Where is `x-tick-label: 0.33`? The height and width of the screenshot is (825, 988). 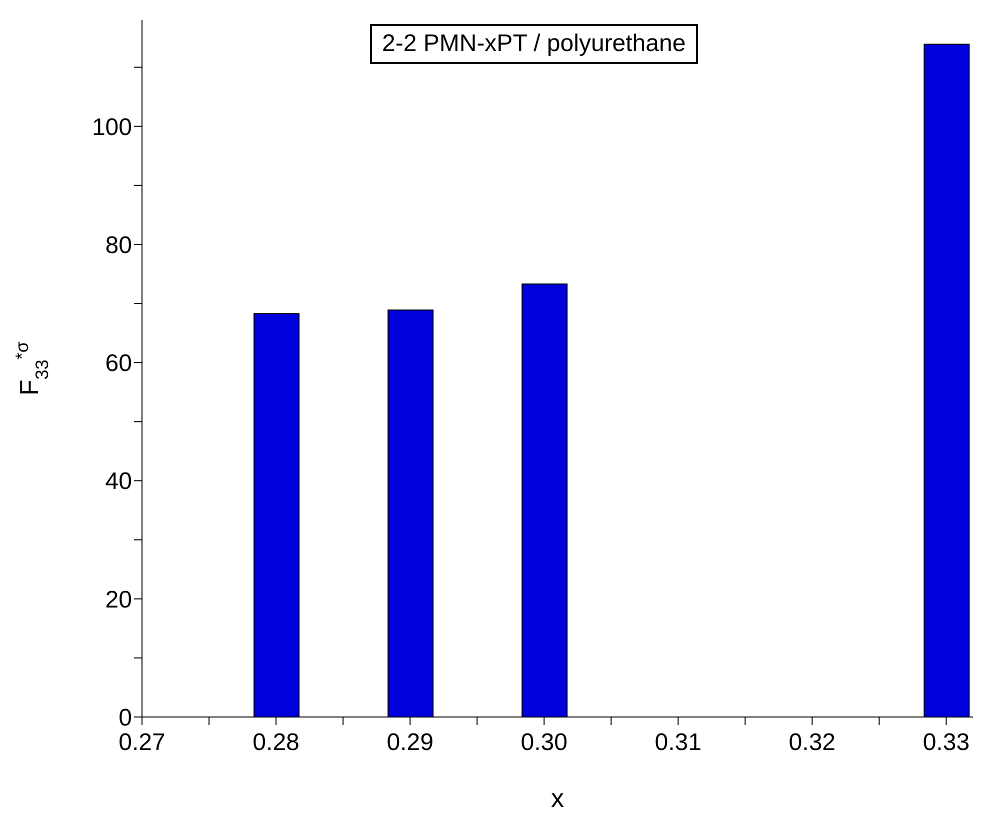
x-tick-label: 0.33 is located at coordinates (946, 742).